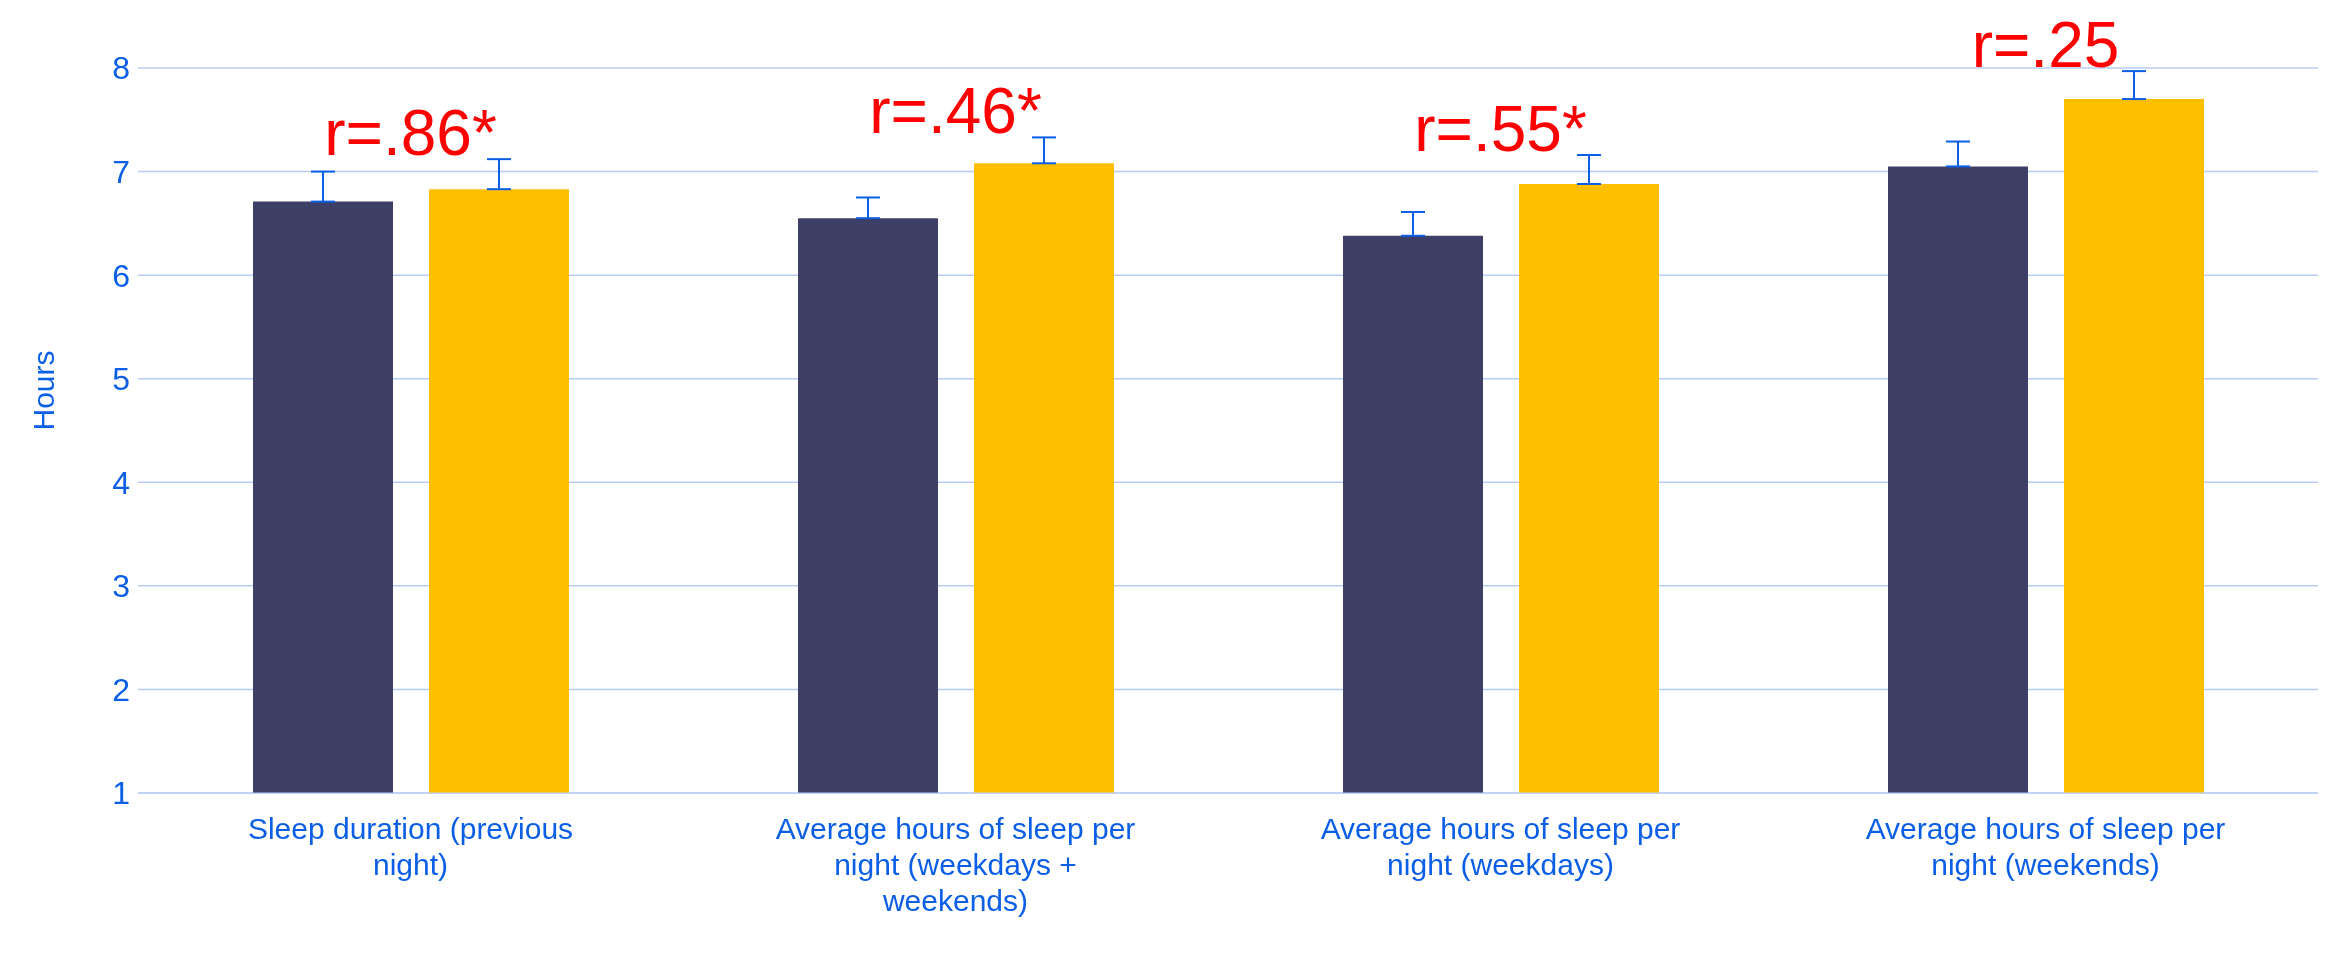 The height and width of the screenshot is (972, 2351). I want to click on x-tick-label: Average hours of sleep per night (weekdays), so click(1500, 846).